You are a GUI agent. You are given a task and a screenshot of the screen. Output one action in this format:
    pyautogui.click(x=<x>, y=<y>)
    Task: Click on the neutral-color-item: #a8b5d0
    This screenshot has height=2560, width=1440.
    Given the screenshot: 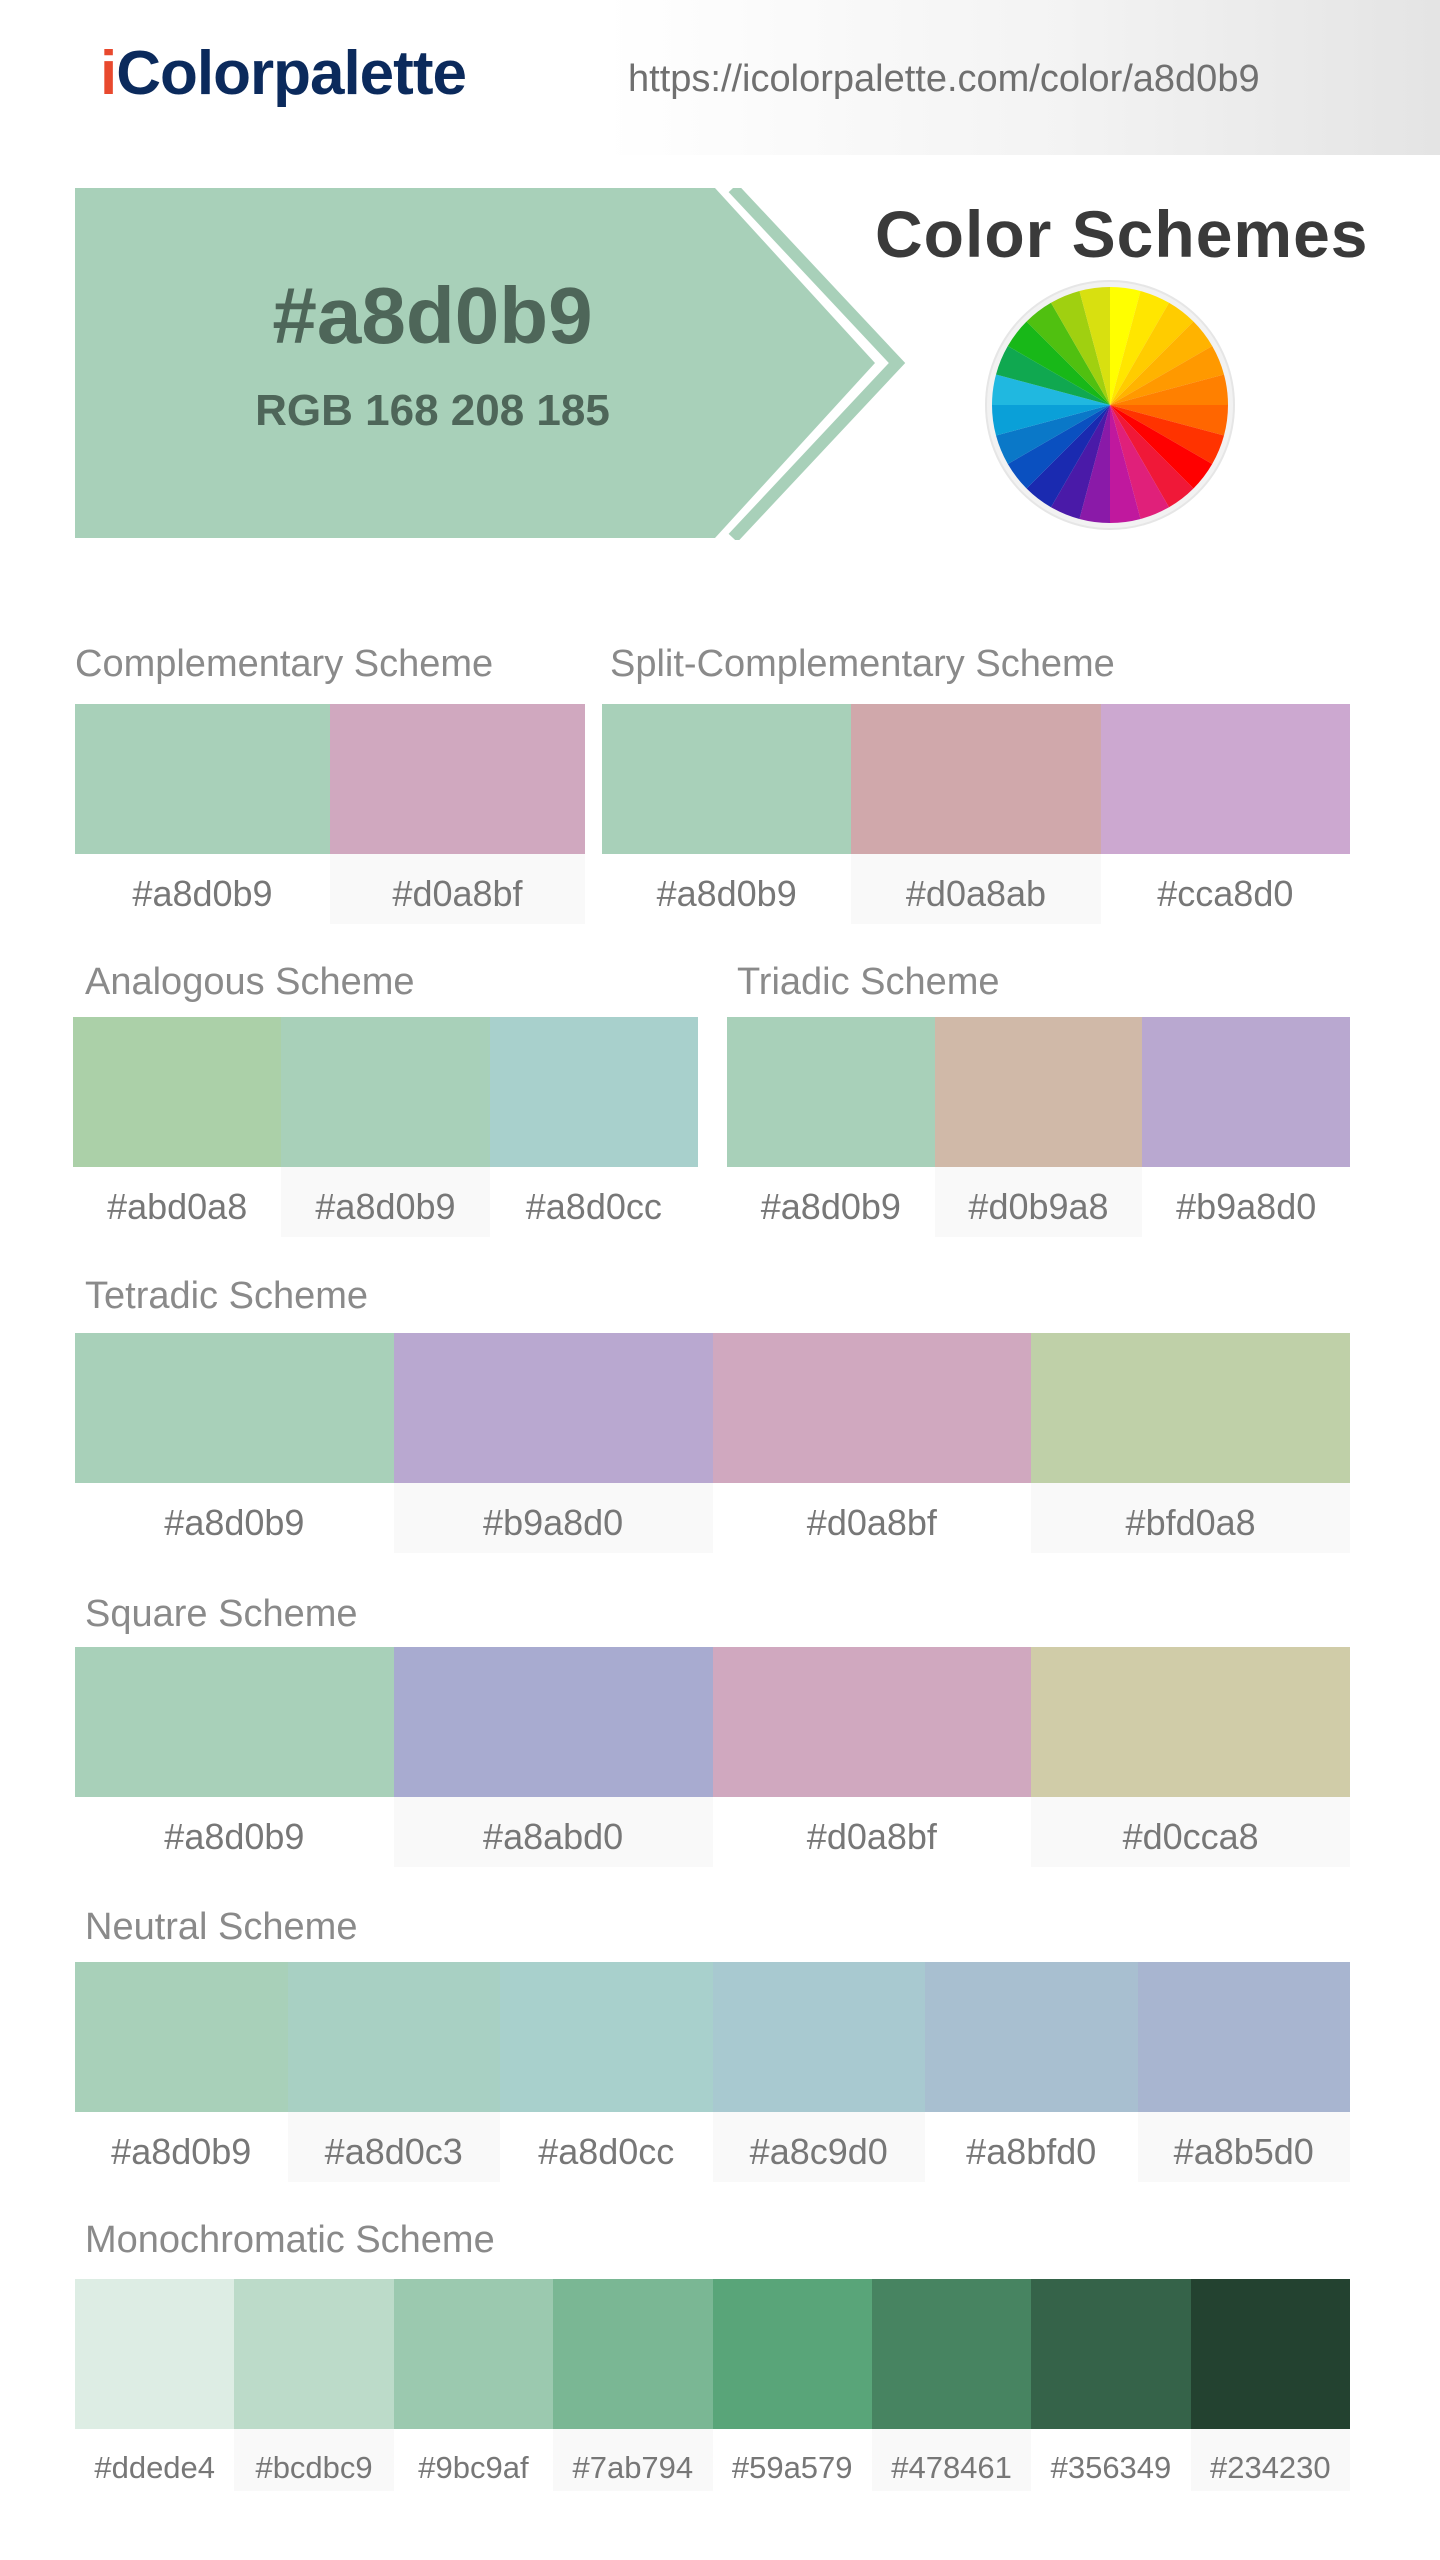 What is the action you would take?
    pyautogui.click(x=1243, y=2072)
    